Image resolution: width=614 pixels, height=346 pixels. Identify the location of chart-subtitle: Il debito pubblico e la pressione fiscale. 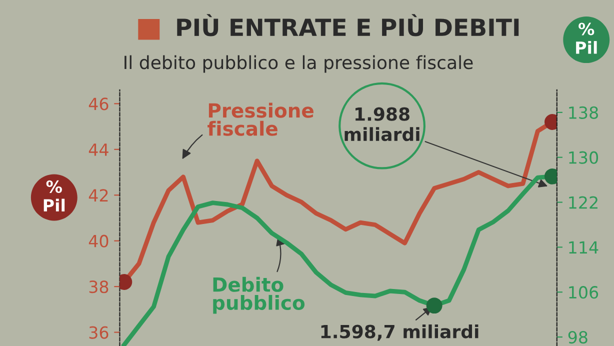
(298, 64).